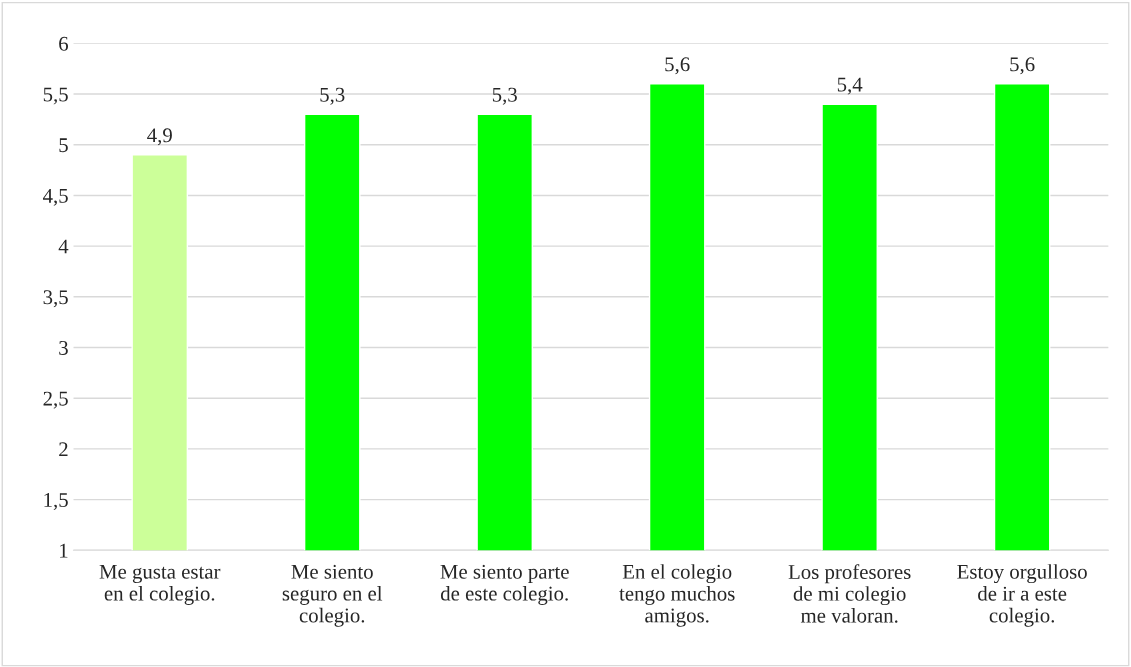 The height and width of the screenshot is (667, 1131). Describe the element at coordinates (64, 43) in the screenshot. I see `y-tick-label: 6` at that location.